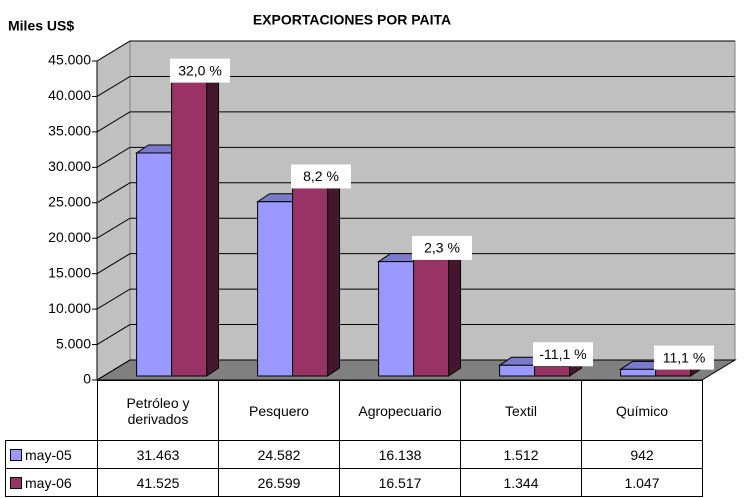 Image resolution: width=747 pixels, height=498 pixels. Describe the element at coordinates (400, 454) in the screenshot. I see `value-label: 16.138` at that location.